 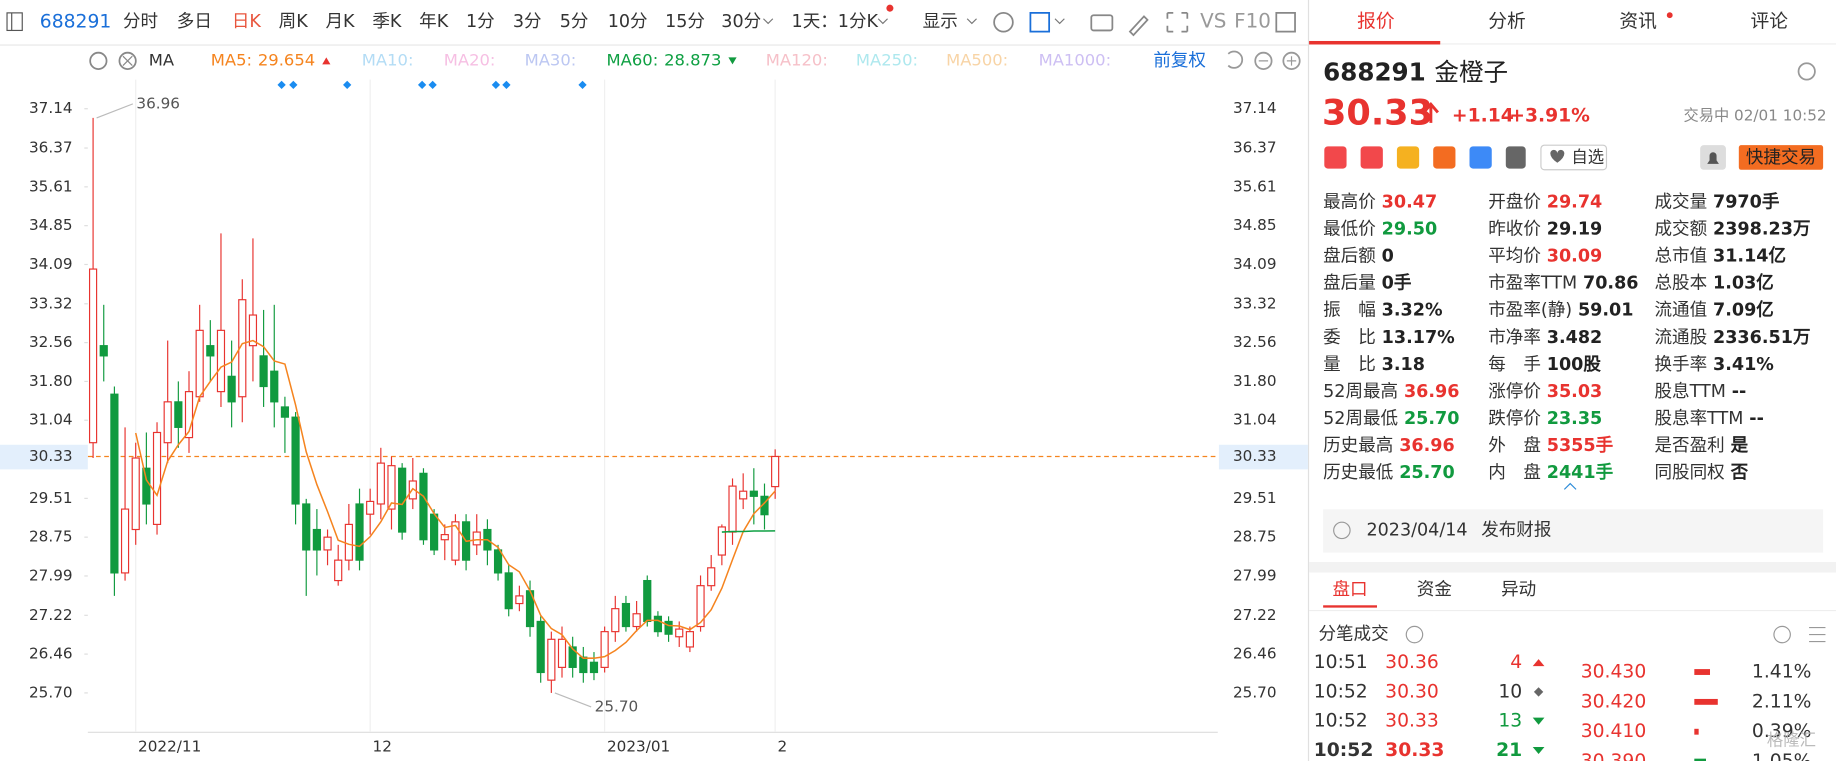 What do you see at coordinates (158, 103) in the screenshot?
I see `extreme-label: 36.96` at bounding box center [158, 103].